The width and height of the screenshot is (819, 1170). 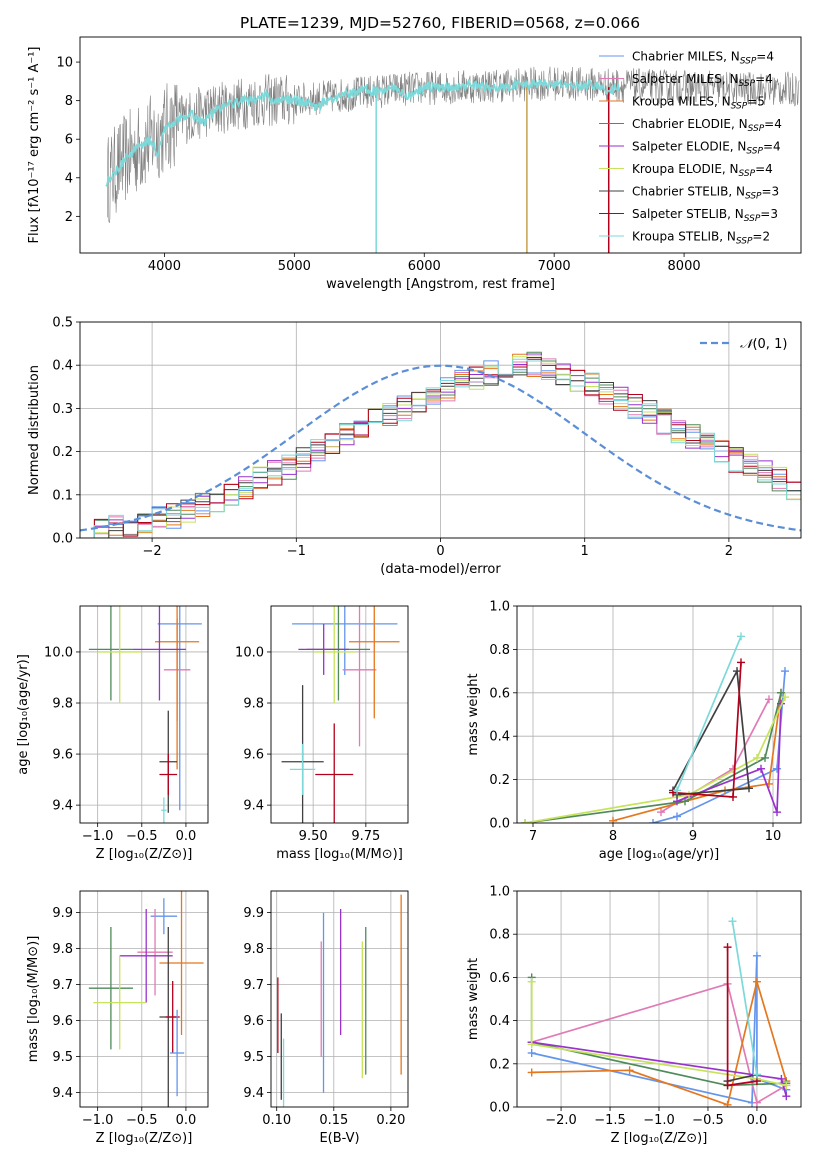 What do you see at coordinates (33, 999) in the screenshot?
I see `y-axis-label: mass [log₁₀(M/M⊙)]` at bounding box center [33, 999].